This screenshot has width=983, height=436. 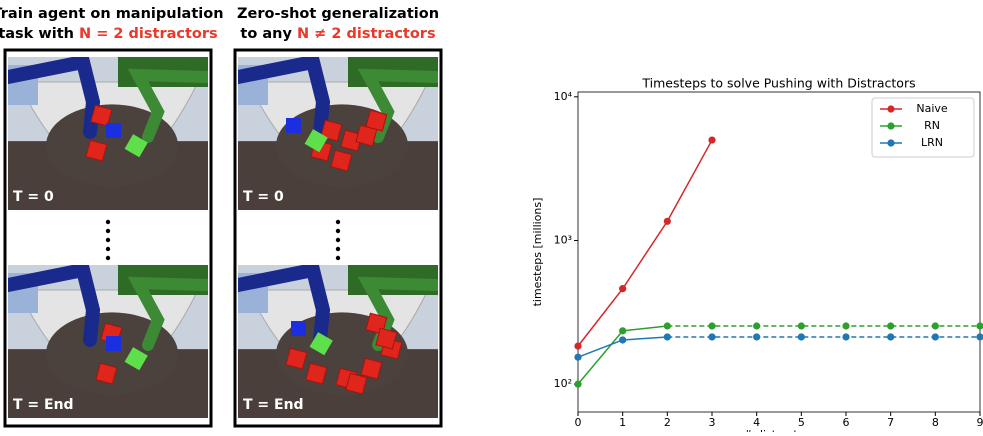 I want to click on legend-label: LRN, so click(x=932, y=142).